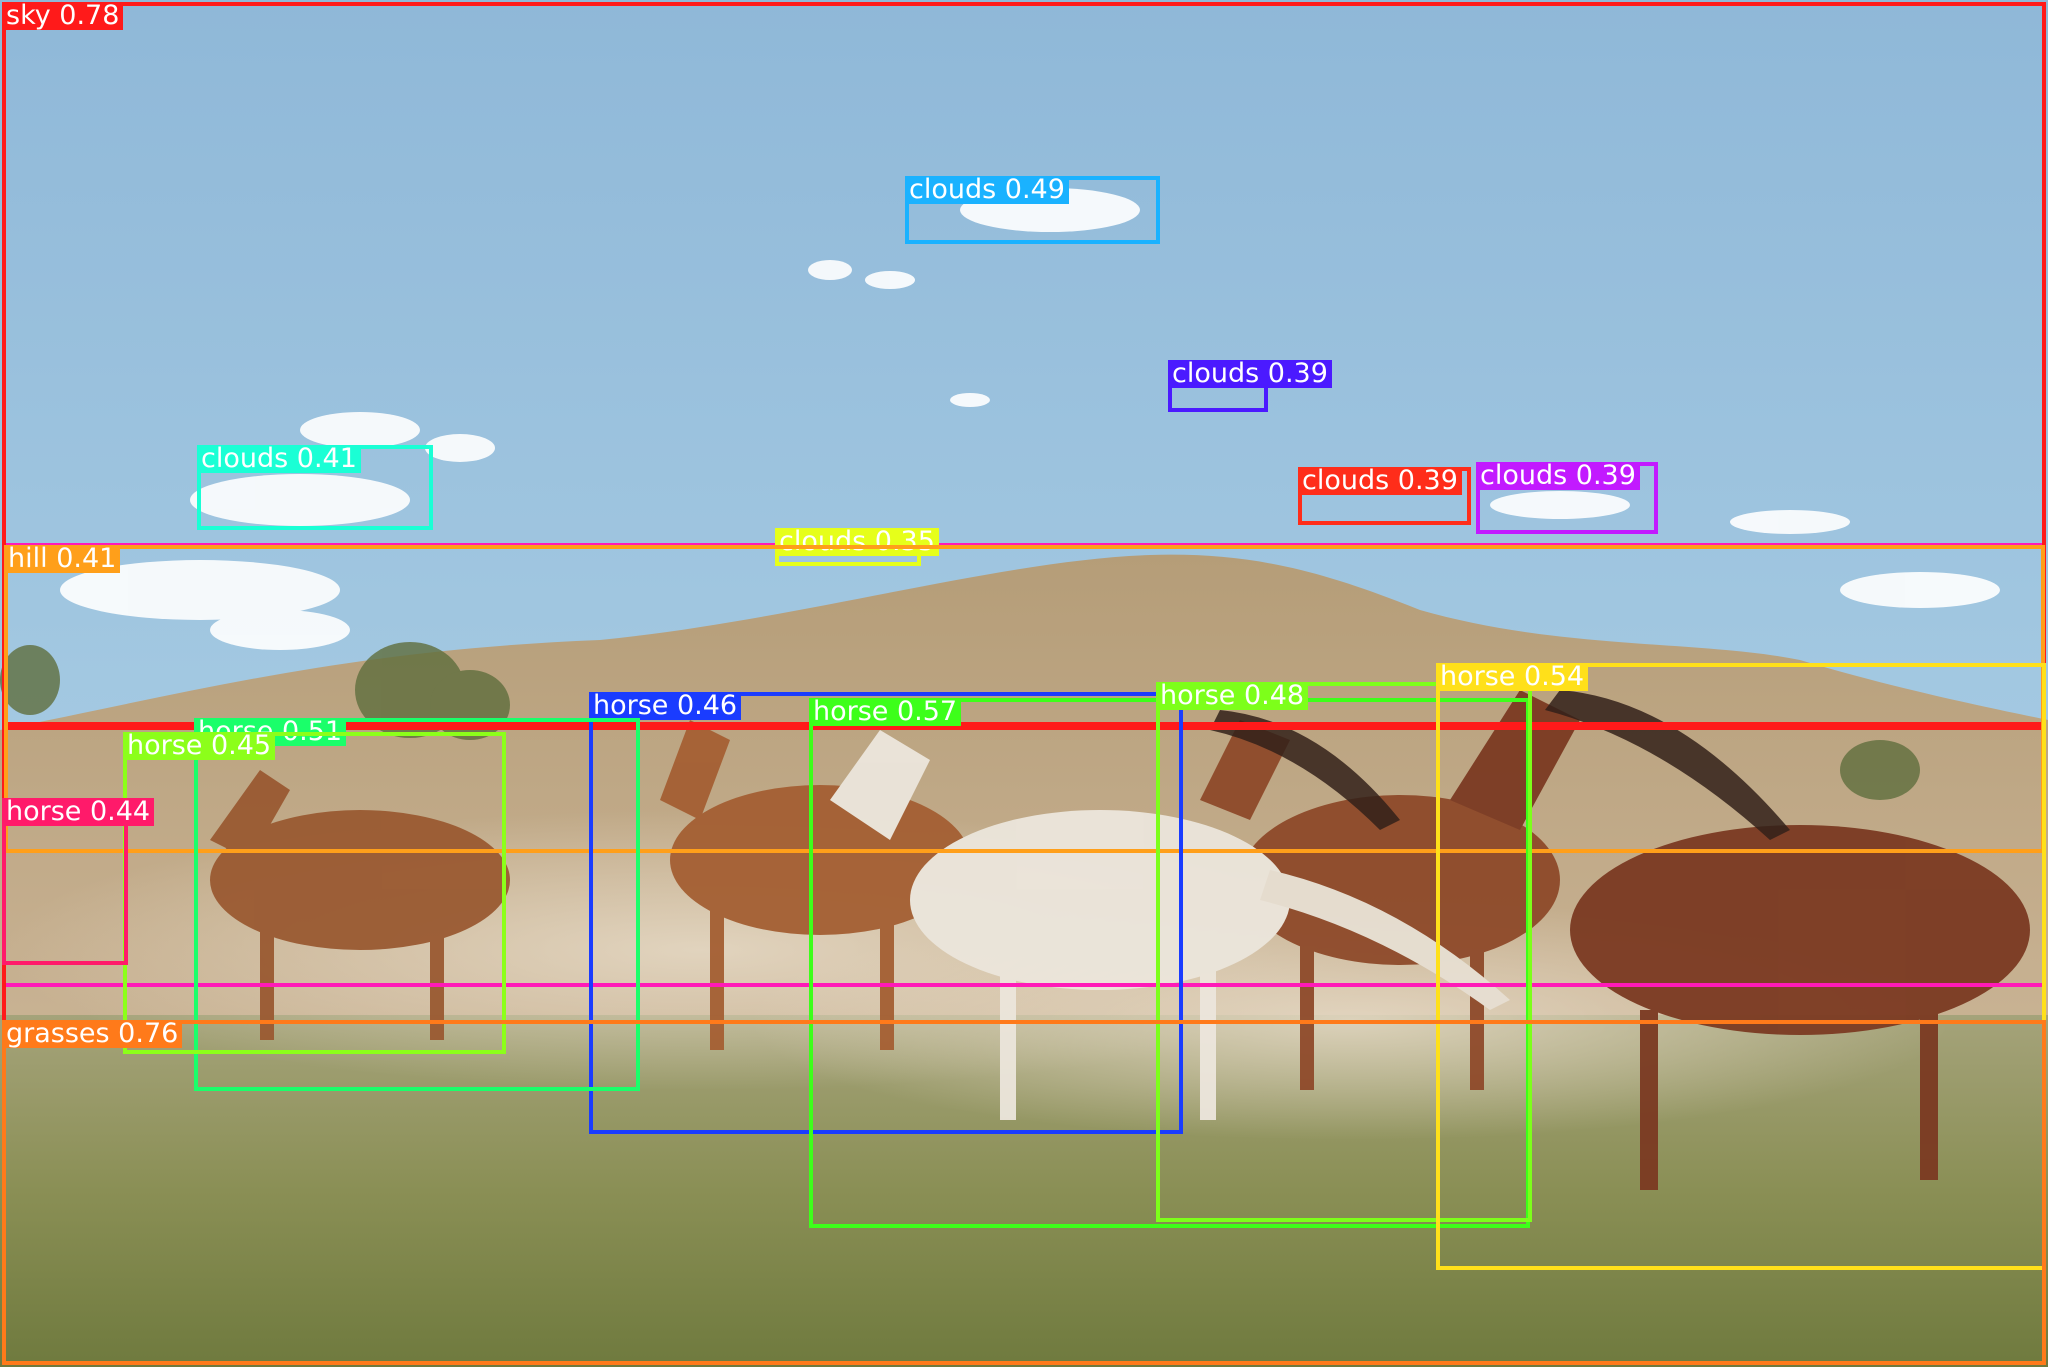 The width and height of the screenshot is (2048, 1367). I want to click on detection-label: horse 0.44, so click(78, 812).